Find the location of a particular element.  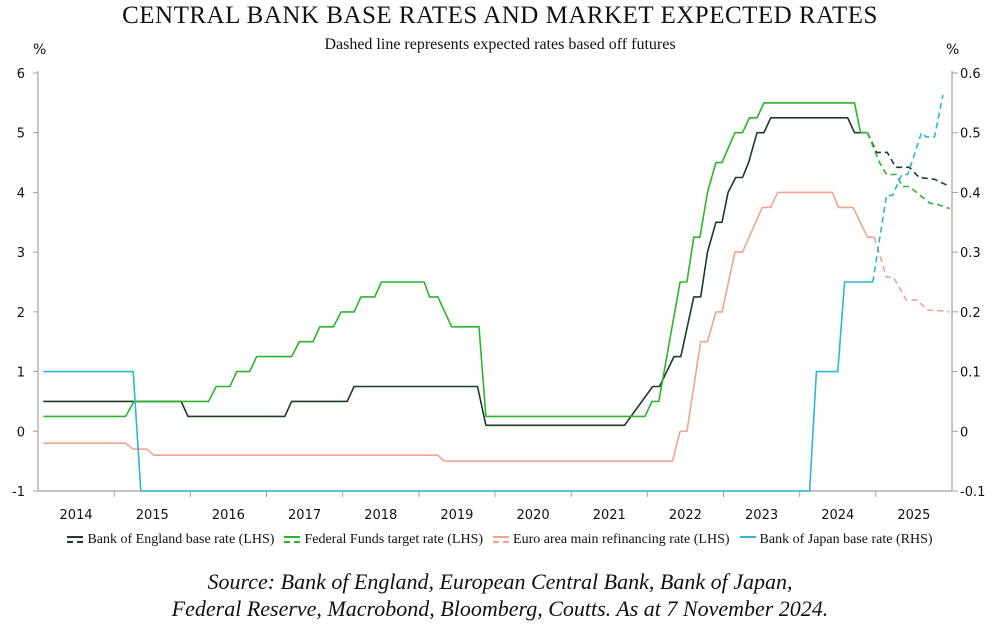

legend-item-ecb: Euro area main refinancing rate (LHS) is located at coordinates (611, 540).